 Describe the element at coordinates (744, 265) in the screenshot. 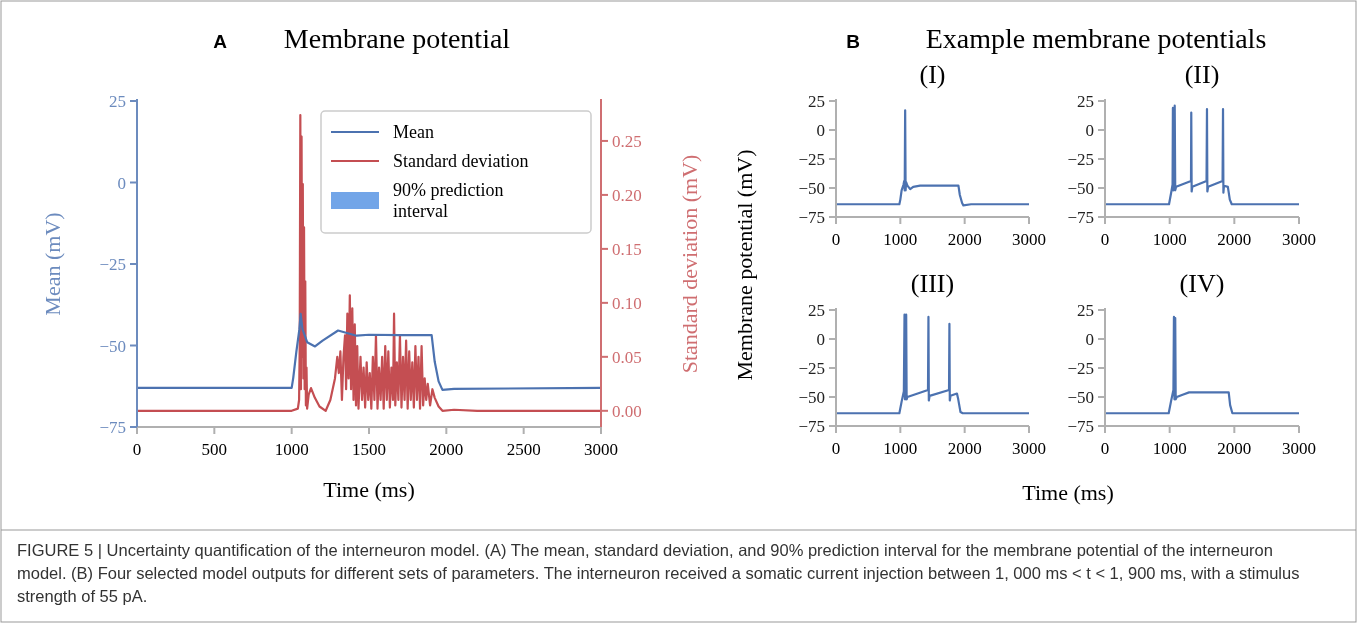

I see `y-axis-title: Membrane potential (mV)` at that location.